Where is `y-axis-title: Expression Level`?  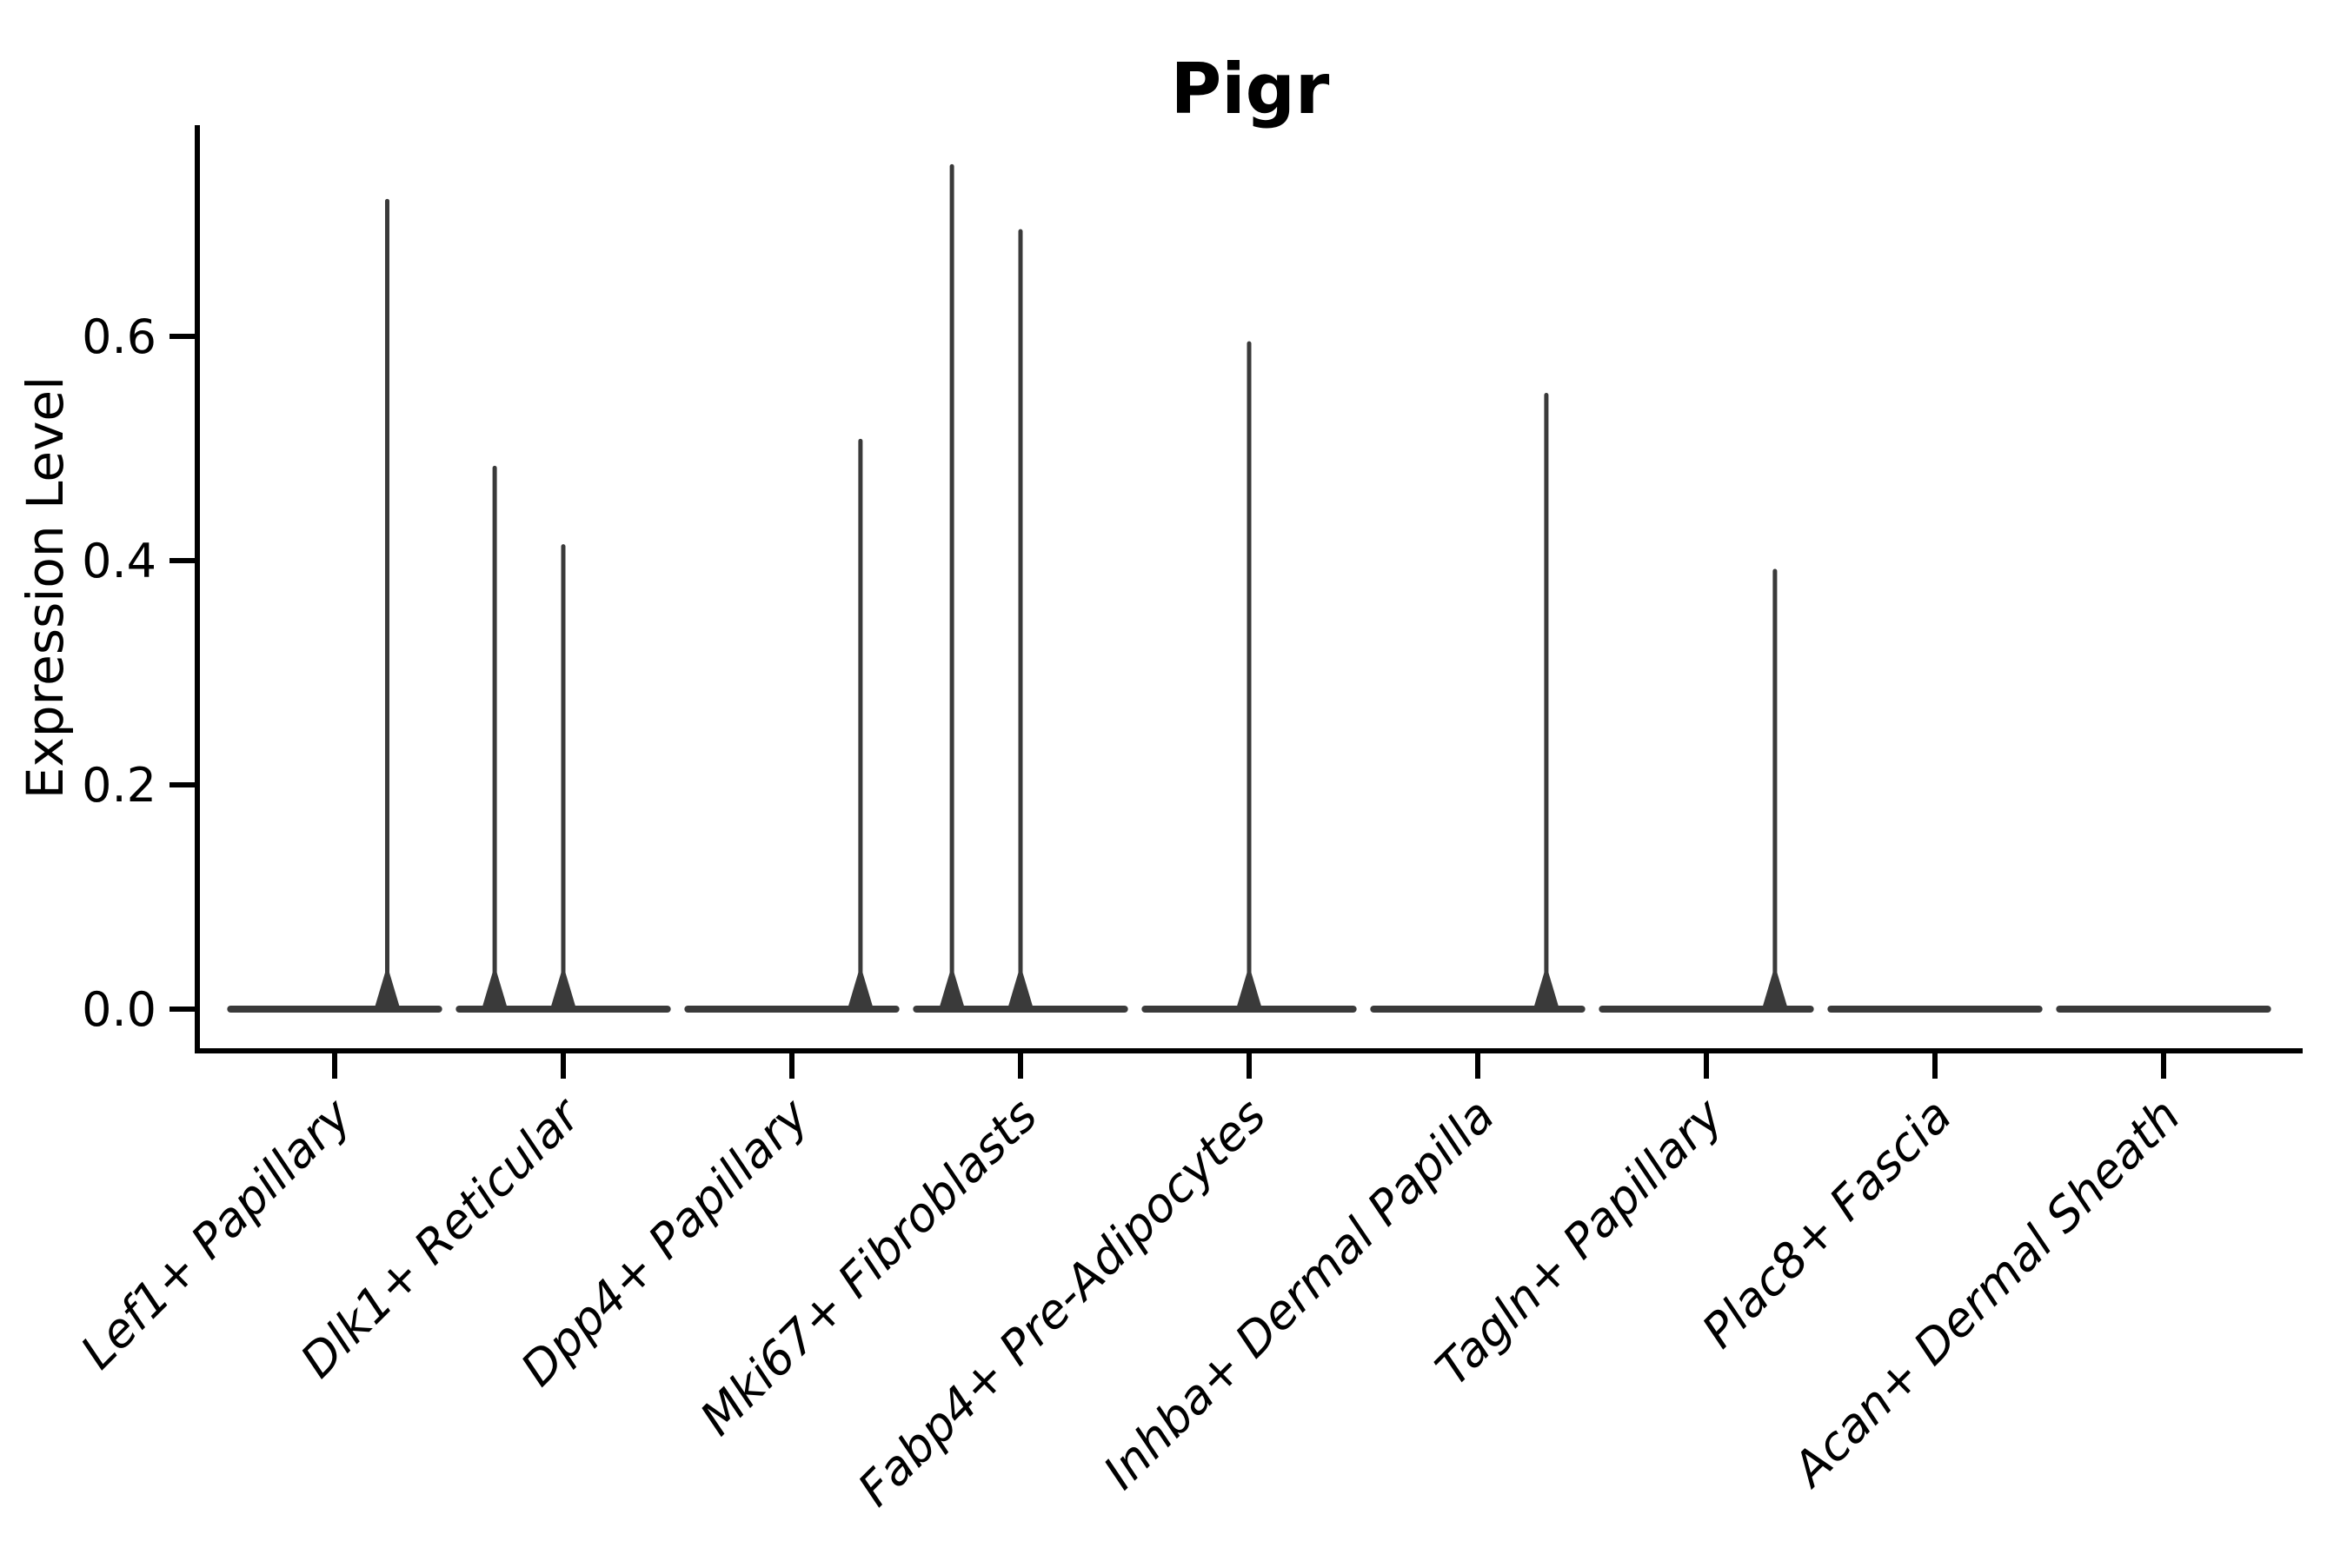
y-axis-title: Expression Level is located at coordinates (46, 587).